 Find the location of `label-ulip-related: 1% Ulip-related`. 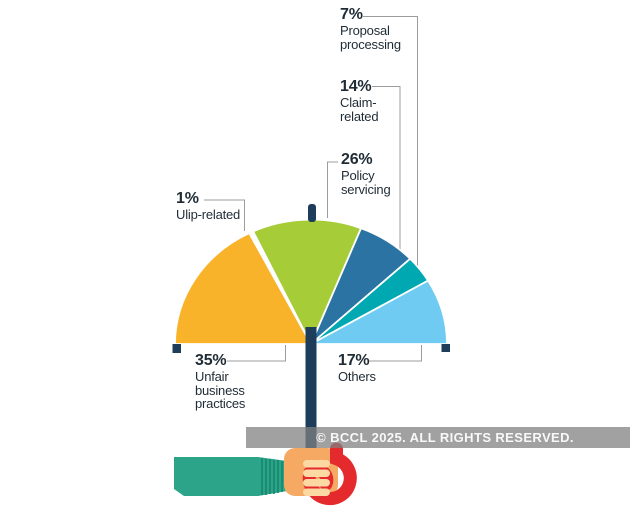

label-ulip-related: 1% Ulip-related is located at coordinates (208, 206).